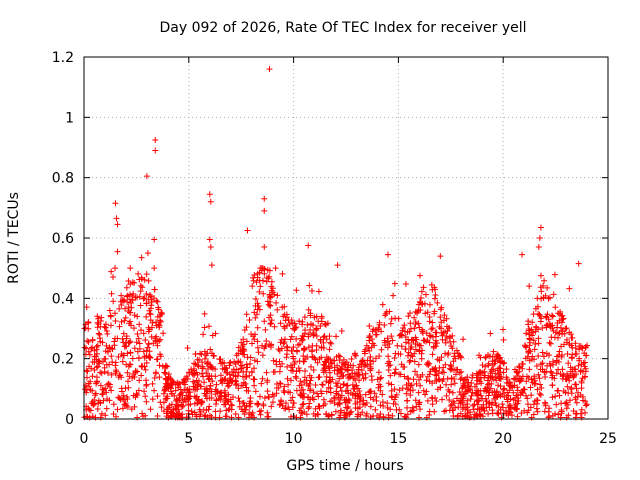 The height and width of the screenshot is (480, 640). What do you see at coordinates (63, 360) in the screenshot?
I see `y-tick-label: 0.2` at bounding box center [63, 360].